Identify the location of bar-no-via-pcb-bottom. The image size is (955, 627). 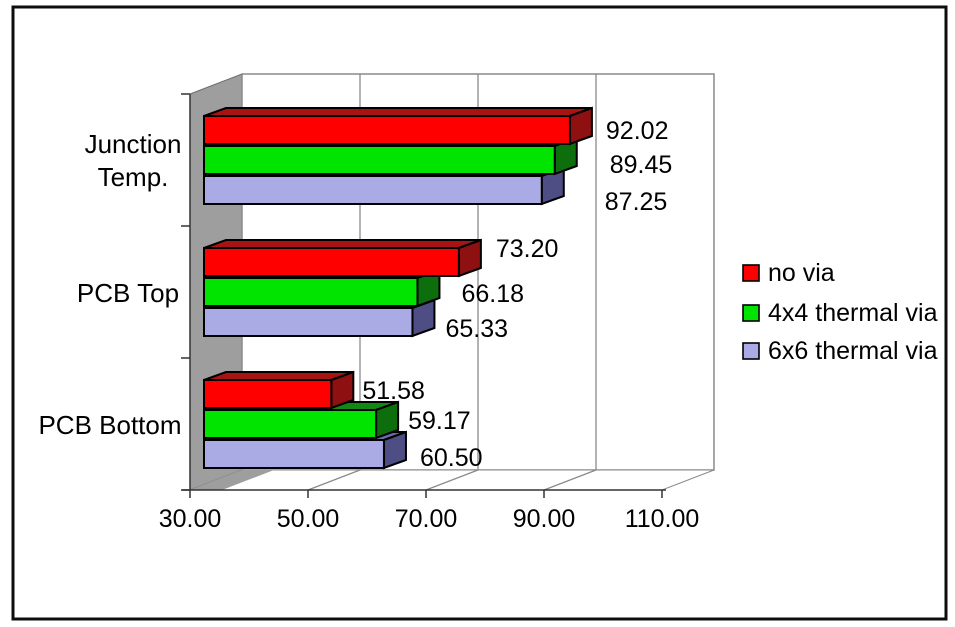
(279, 390).